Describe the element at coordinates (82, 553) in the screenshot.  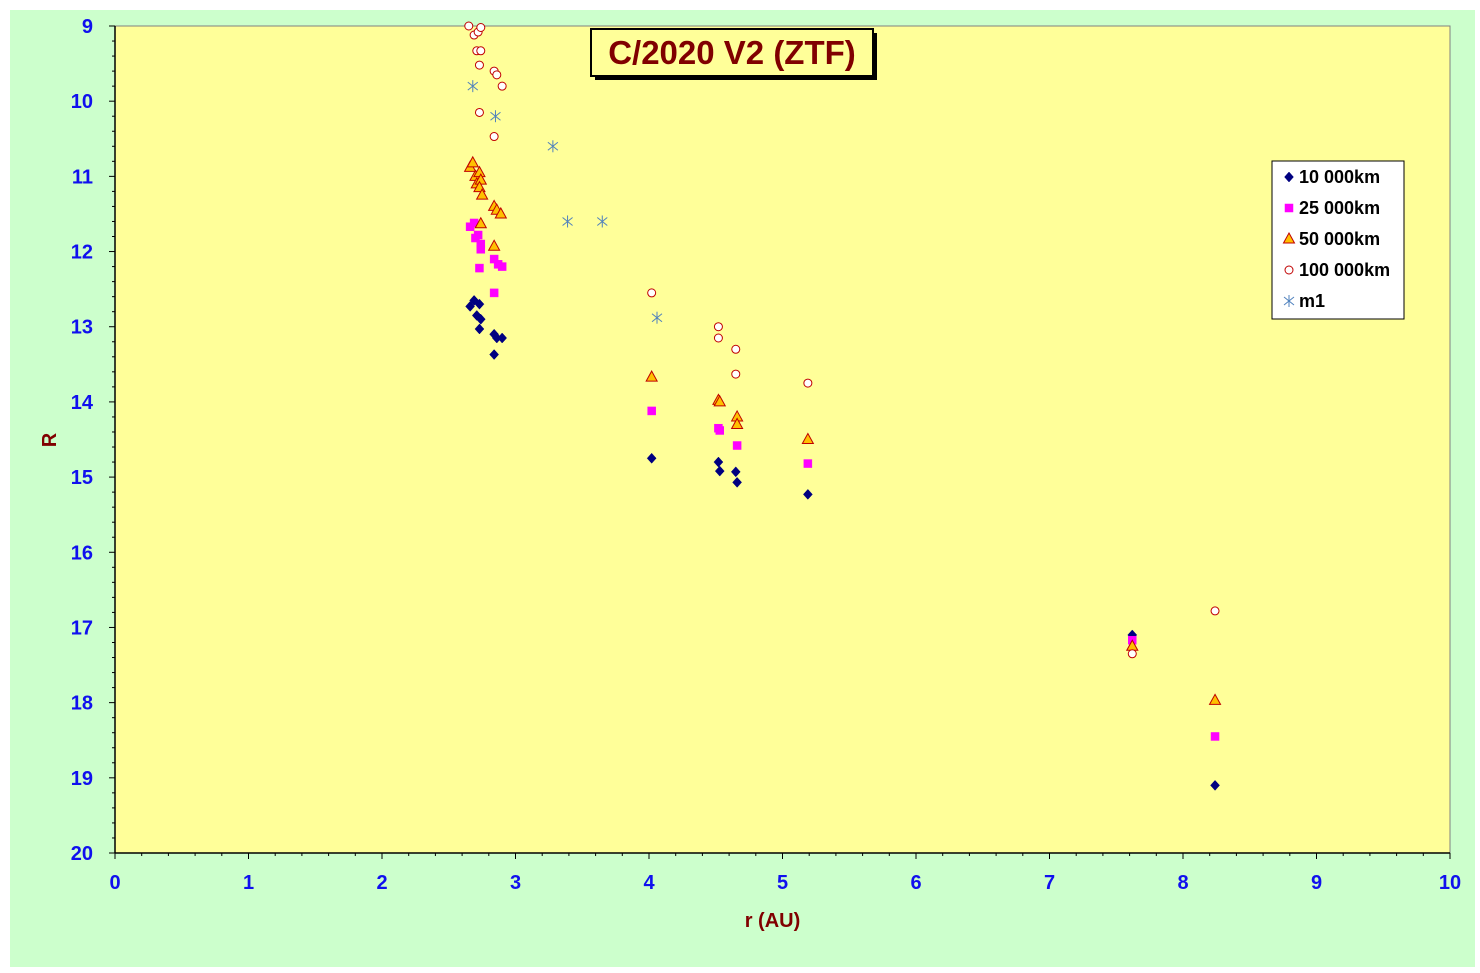
I see `y-tick-label: 16` at that location.